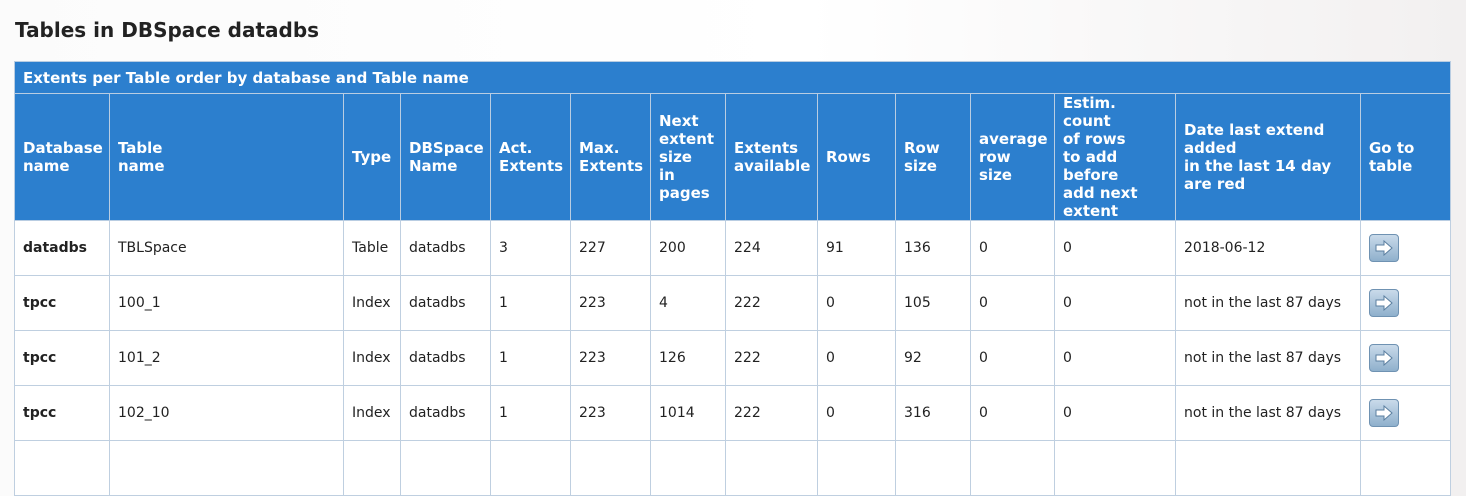 Image resolution: width=1466 pixels, height=496 pixels. I want to click on cell-table: TBLSpace, so click(226, 248).